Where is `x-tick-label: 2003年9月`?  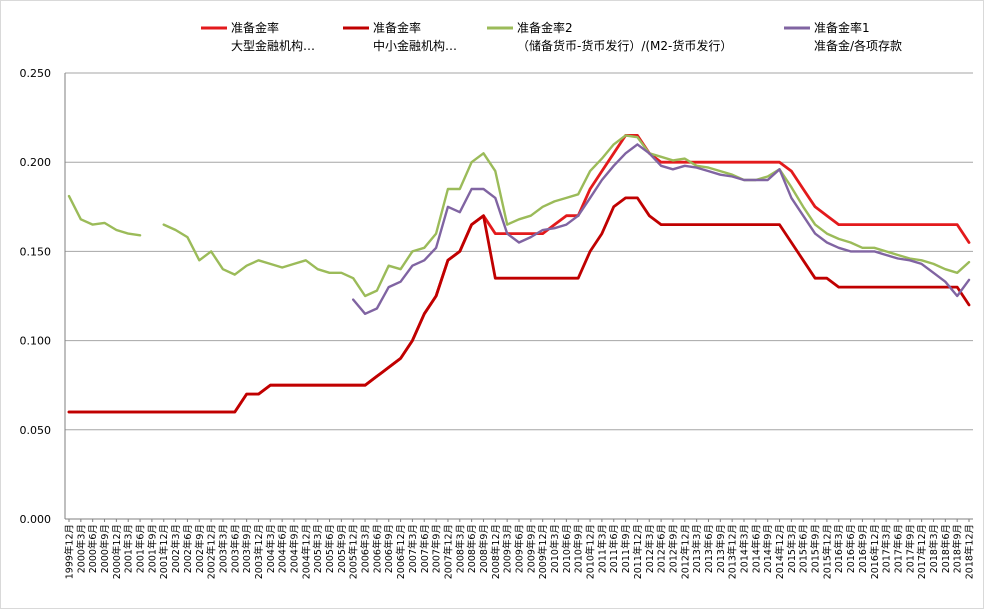
x-tick-label: 2003年9月 is located at coordinates (247, 548).